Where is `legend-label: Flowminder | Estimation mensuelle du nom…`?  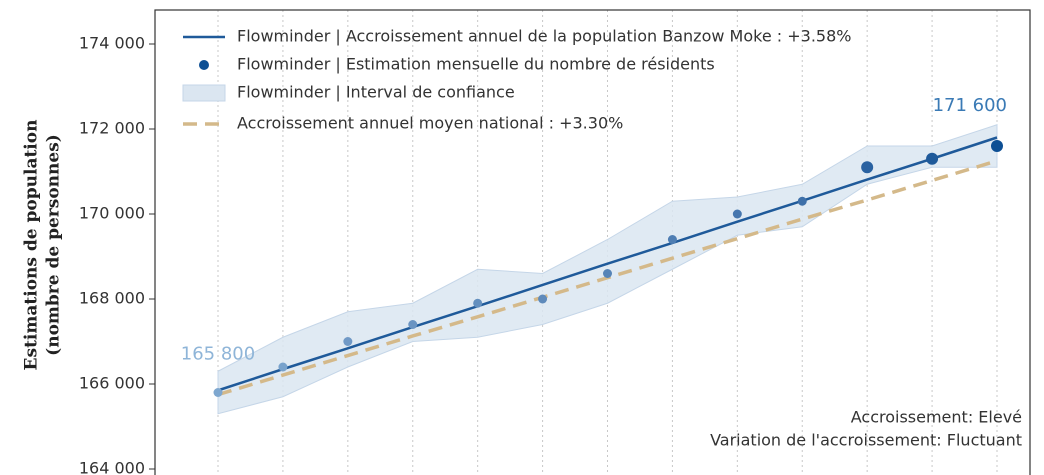
legend-label: Flowminder | Estimation mensuelle du nom… is located at coordinates (476, 64).